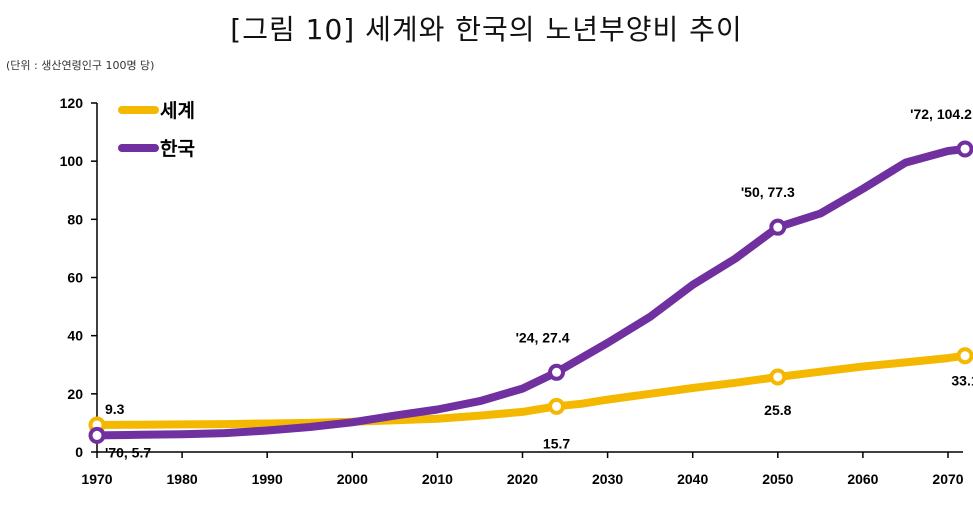 The height and width of the screenshot is (523, 973). What do you see at coordinates (862, 479) in the screenshot?
I see `x-tick-label: 2060` at bounding box center [862, 479].